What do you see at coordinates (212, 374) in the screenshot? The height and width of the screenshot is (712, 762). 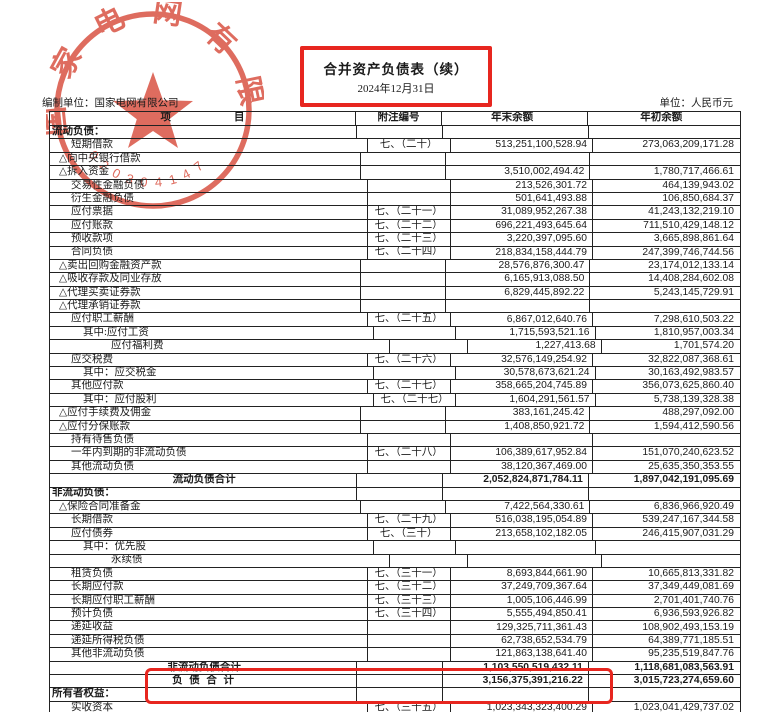 I see `cell-item: 其中：应交税金` at bounding box center [212, 374].